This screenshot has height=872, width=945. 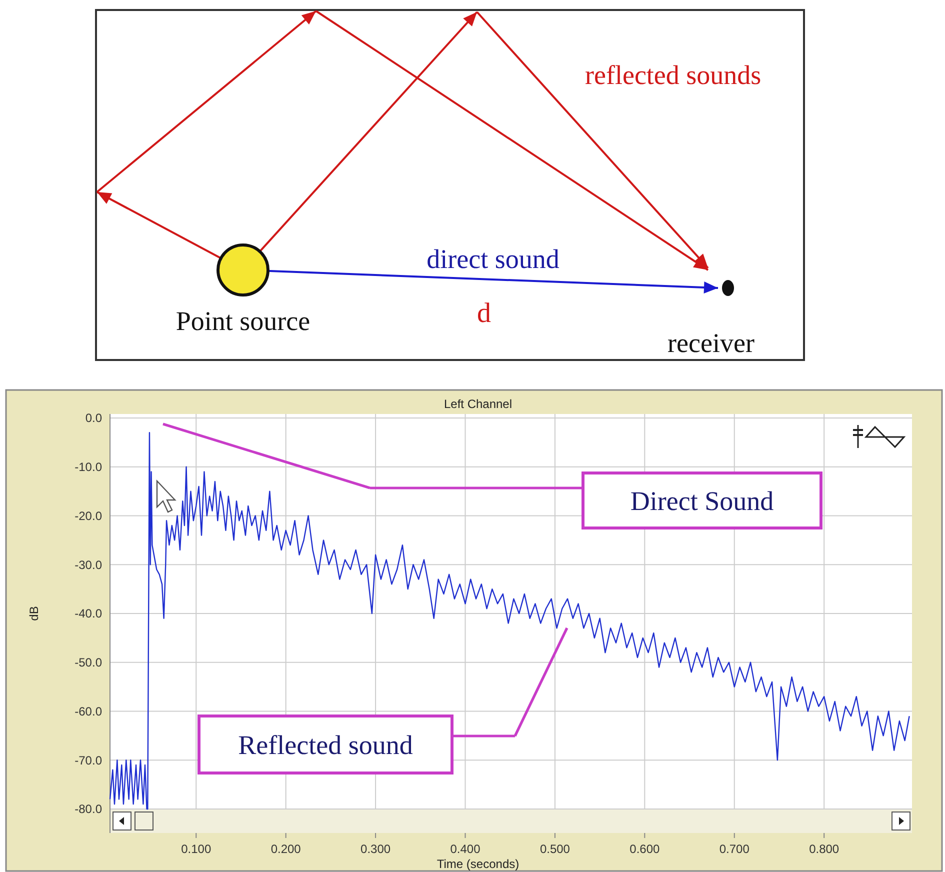 I want to click on x-tick-label: 0.500, so click(x=555, y=849).